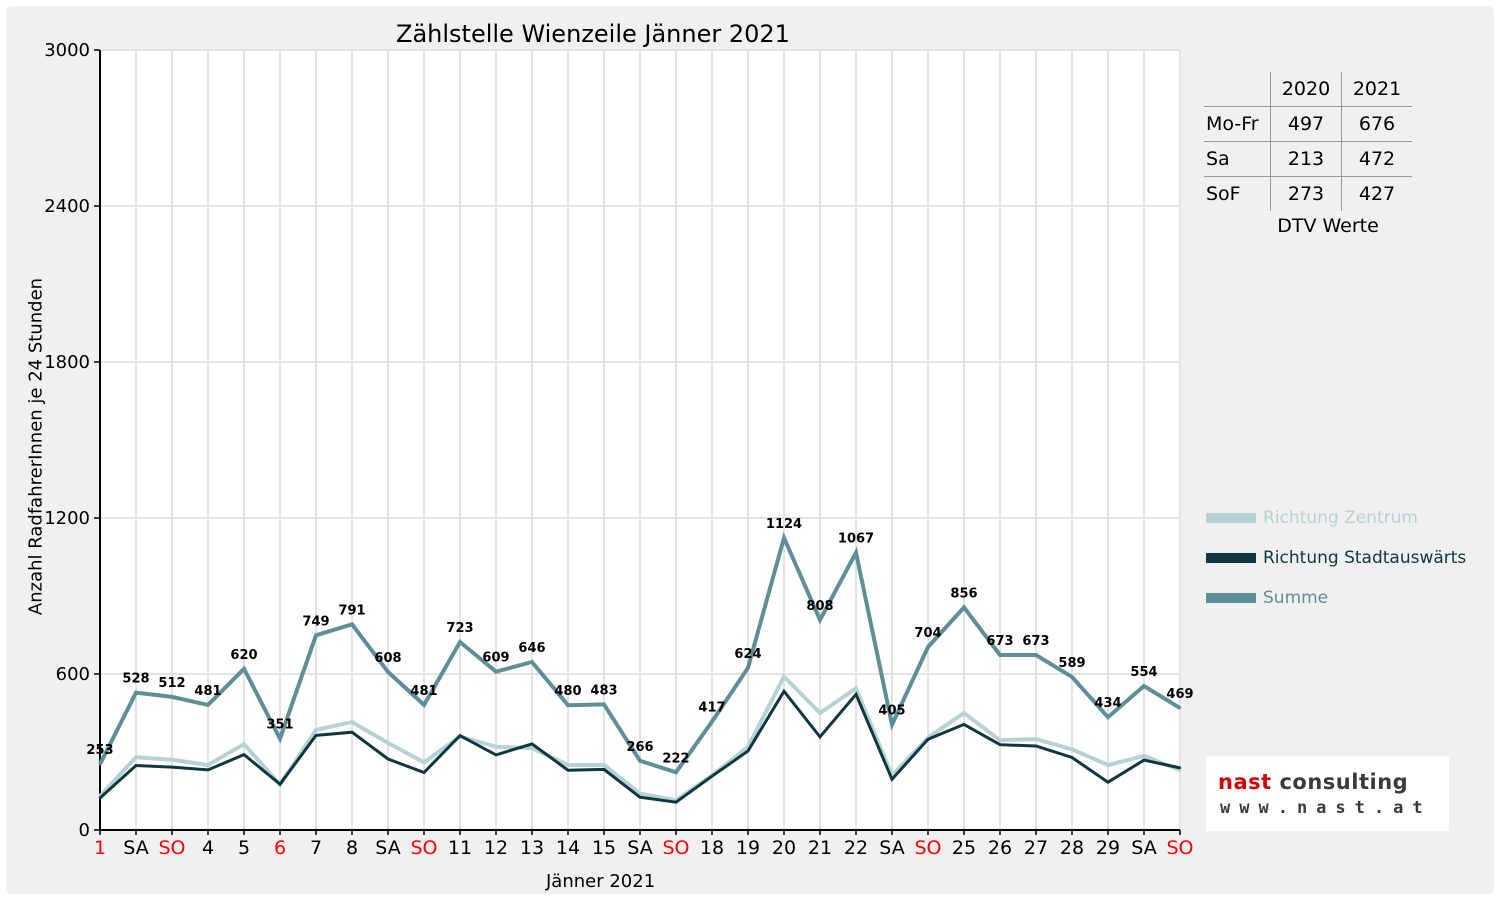 The image size is (1500, 900). I want to click on x-tick-label: 11, so click(460, 848).